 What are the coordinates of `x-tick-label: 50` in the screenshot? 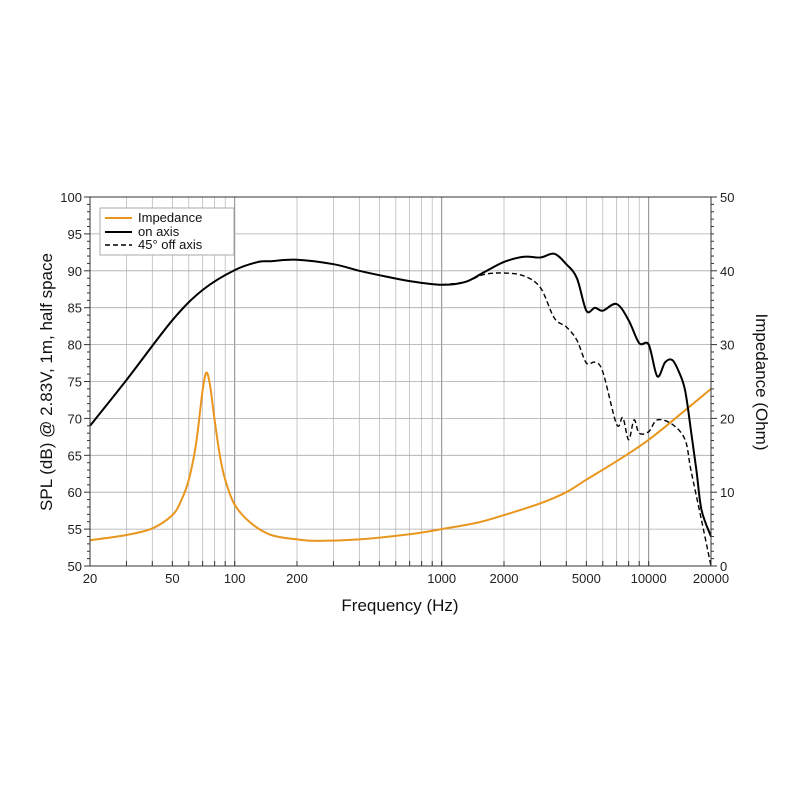 It's located at (172, 578).